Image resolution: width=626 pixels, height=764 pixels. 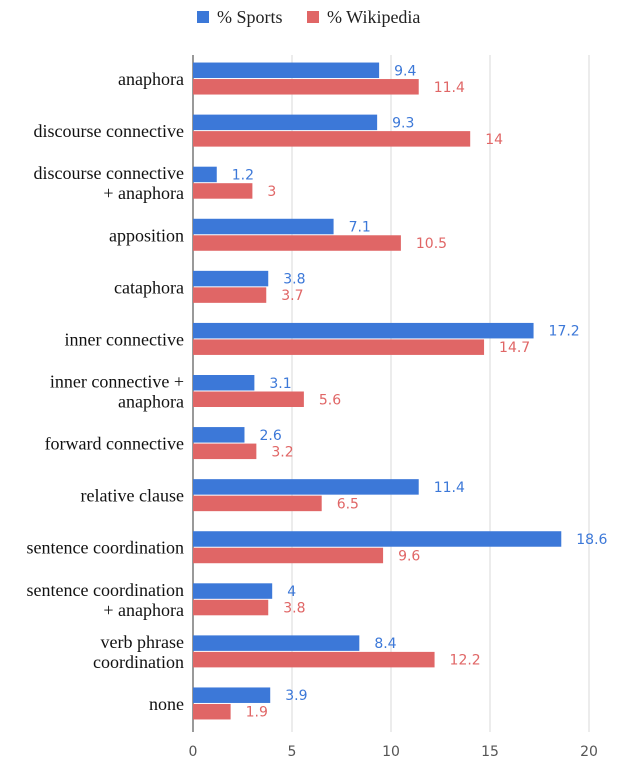 What do you see at coordinates (409, 556) in the screenshot?
I see `value-label-1-9: 9.6` at bounding box center [409, 556].